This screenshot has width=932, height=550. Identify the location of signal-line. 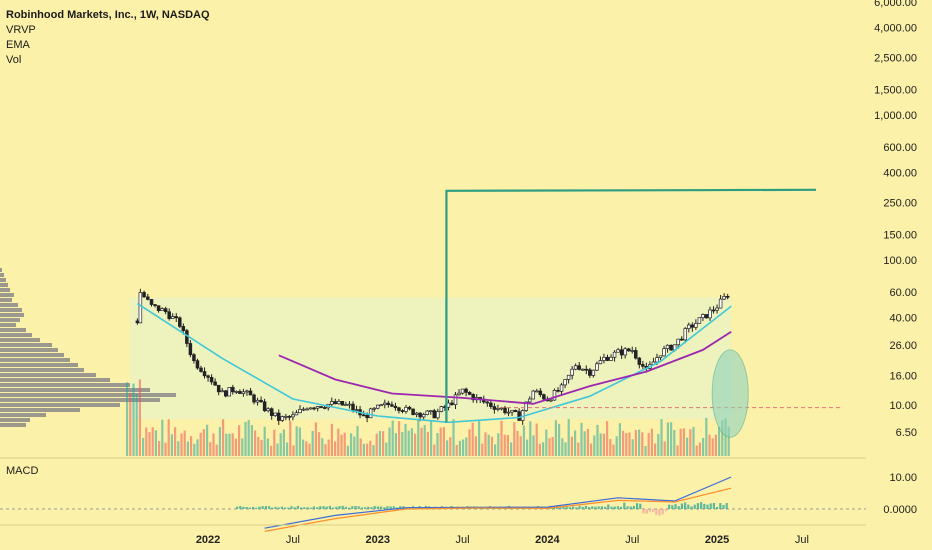
(498, 509).